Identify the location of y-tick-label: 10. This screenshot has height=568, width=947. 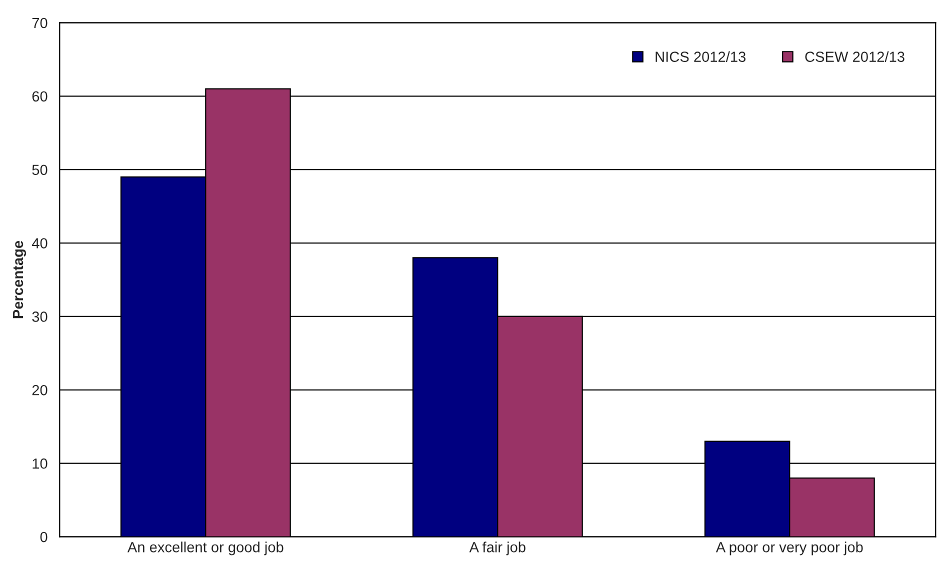
(40, 463).